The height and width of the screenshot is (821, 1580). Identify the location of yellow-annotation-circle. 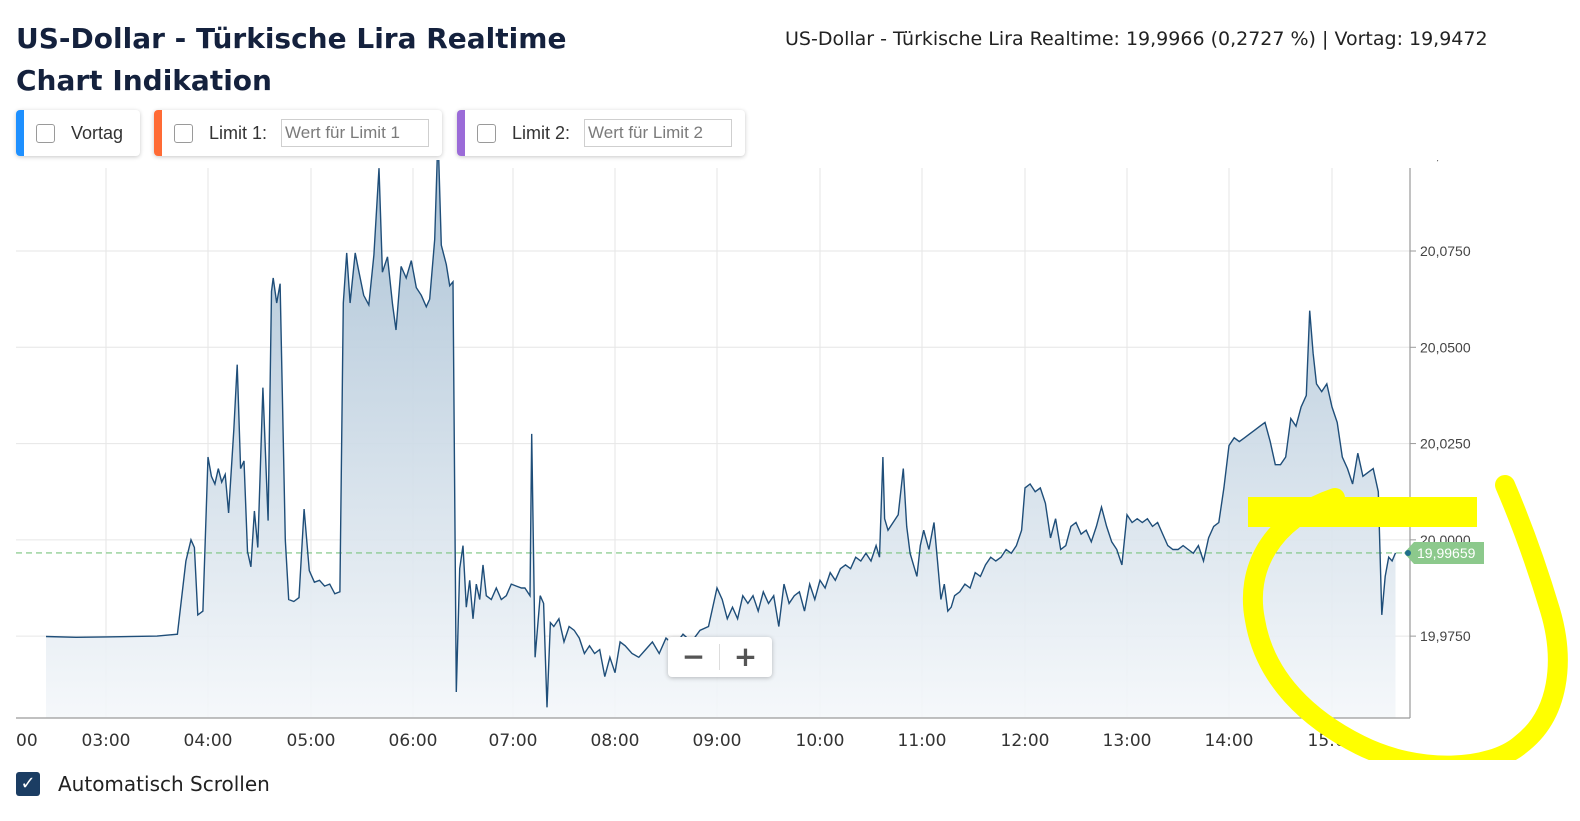
(1405, 617).